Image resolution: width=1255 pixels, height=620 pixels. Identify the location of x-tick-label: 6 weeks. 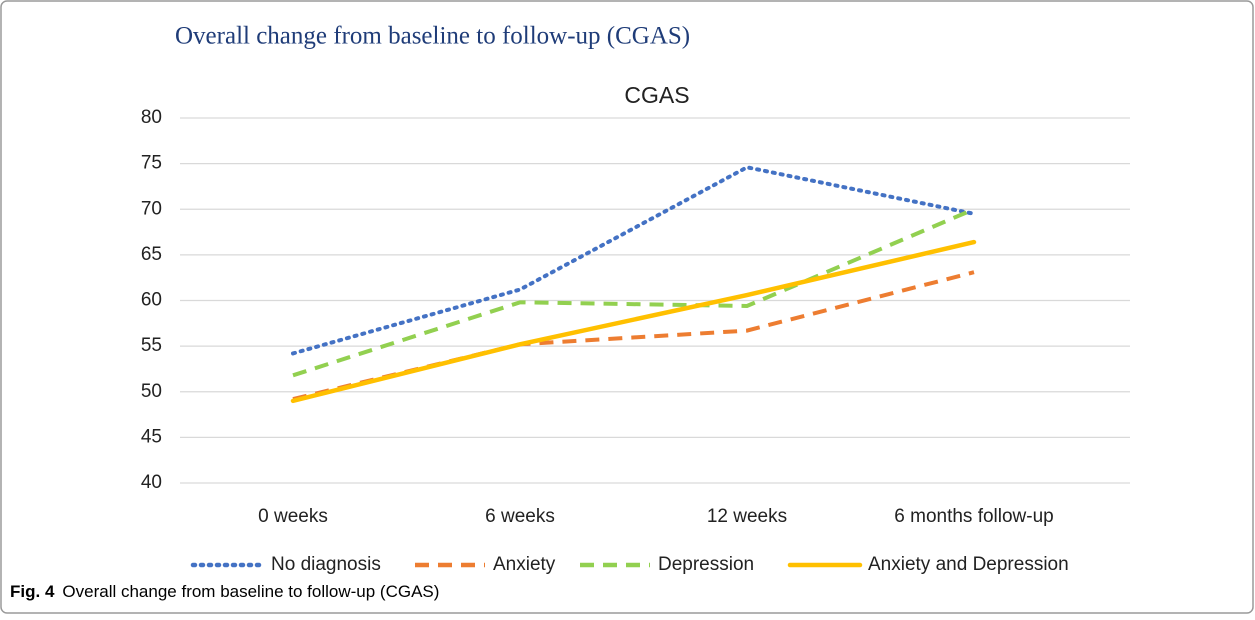
(520, 516).